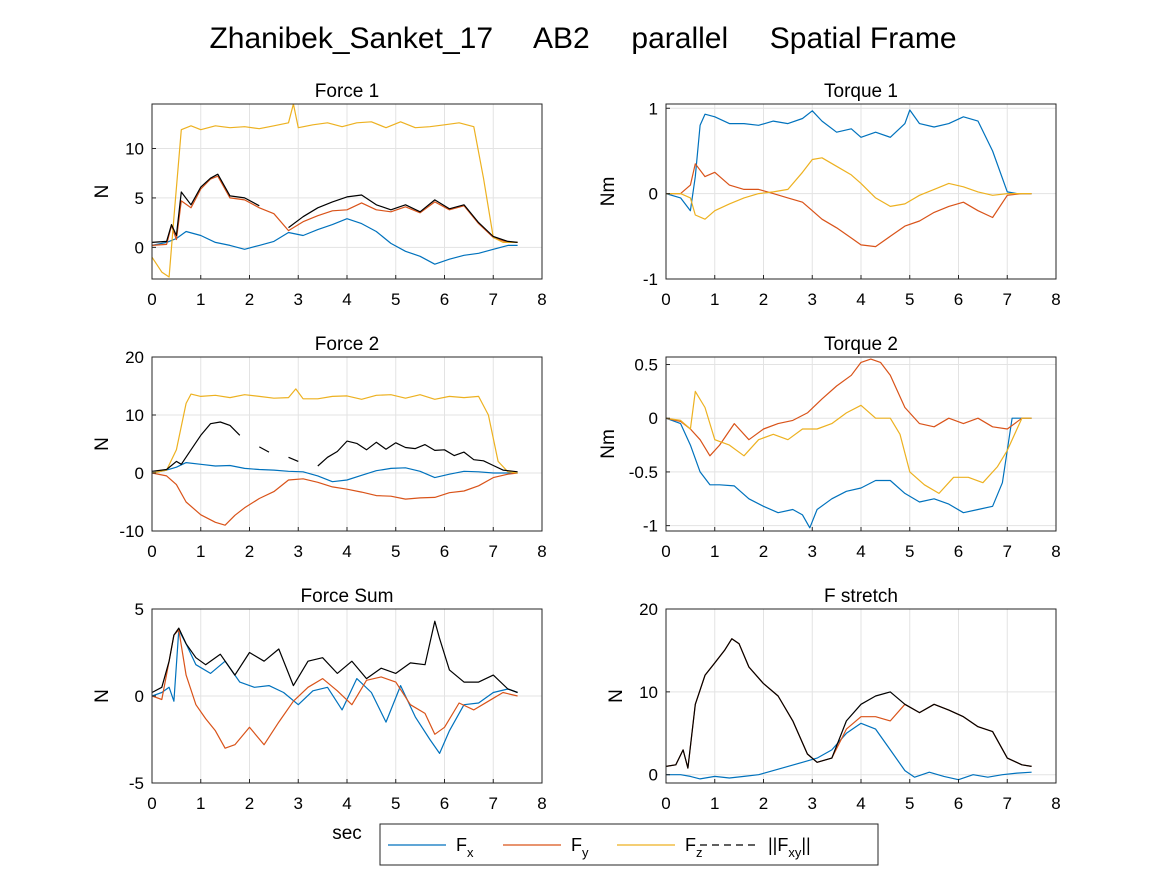 The height and width of the screenshot is (875, 1167). I want to click on legend-label: Fx, so click(465, 847).